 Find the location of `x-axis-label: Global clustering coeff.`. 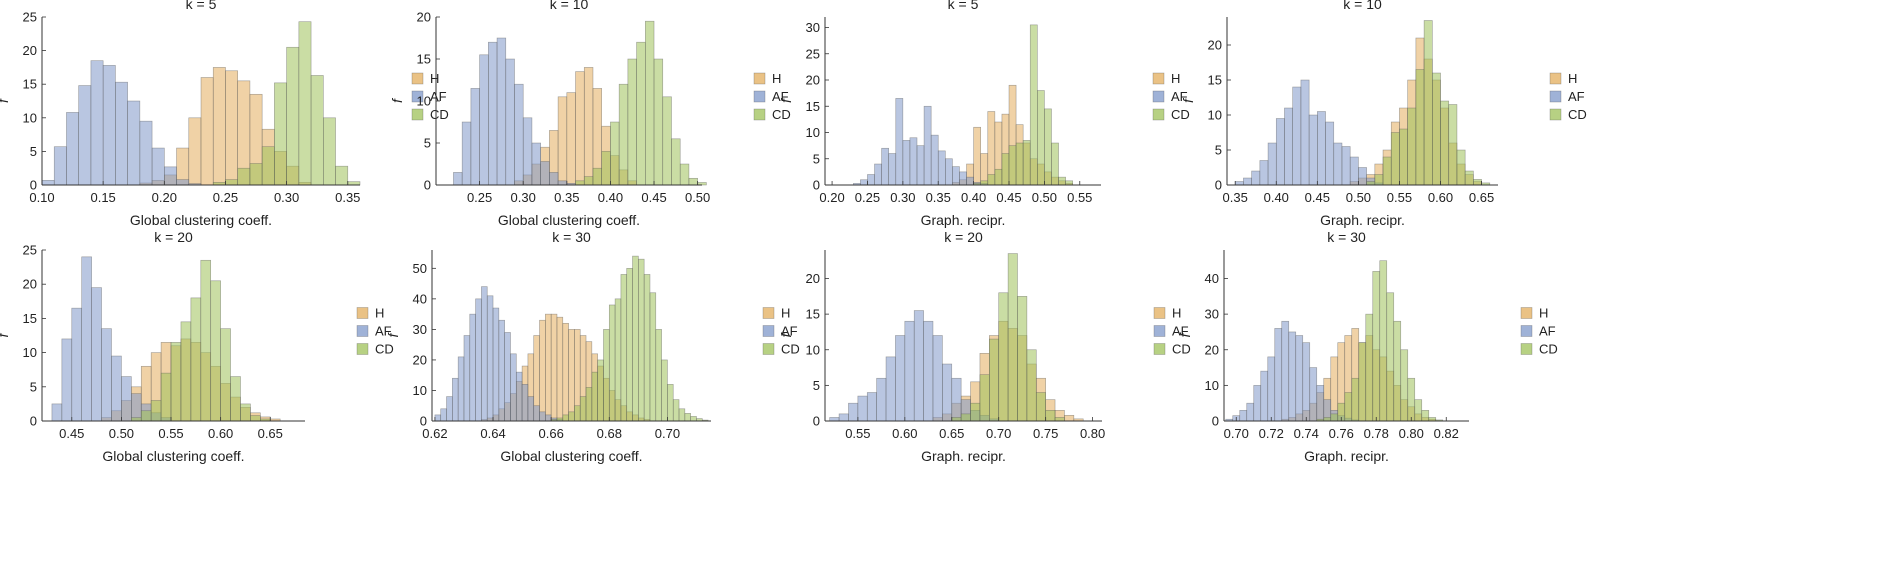

x-axis-label: Global clustering coeff. is located at coordinates (201, 220).